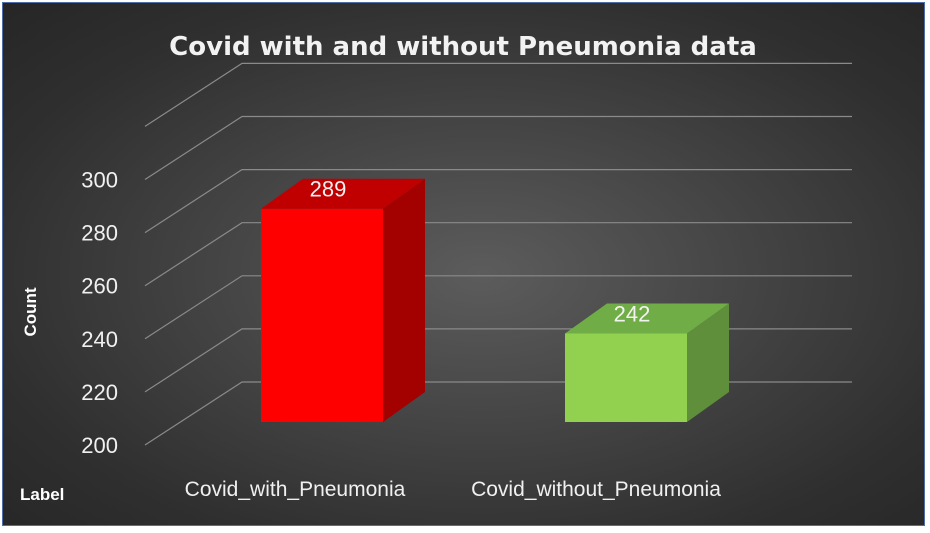 The height and width of the screenshot is (533, 930). I want to click on y-tick-label-260: 260, so click(99, 286).